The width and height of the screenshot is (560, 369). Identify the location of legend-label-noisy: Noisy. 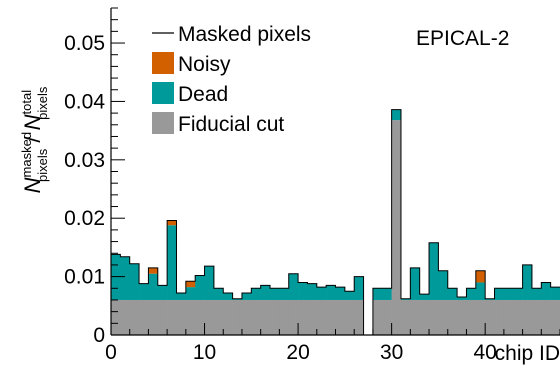
(204, 64).